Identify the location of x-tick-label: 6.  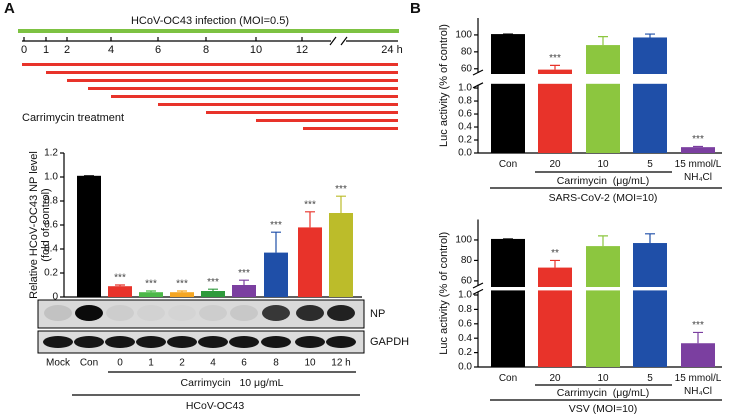
(244, 363).